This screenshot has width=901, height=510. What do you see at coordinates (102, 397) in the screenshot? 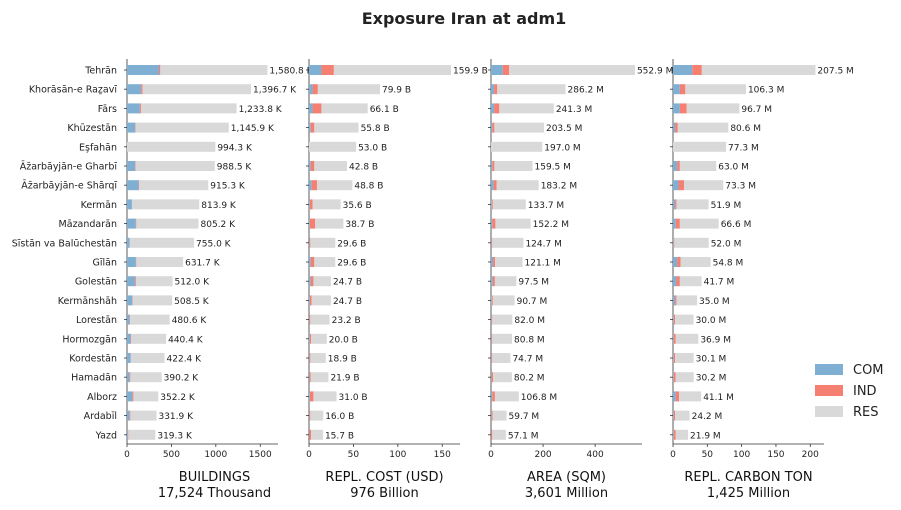
I see `category-label: Alborz` at bounding box center [102, 397].